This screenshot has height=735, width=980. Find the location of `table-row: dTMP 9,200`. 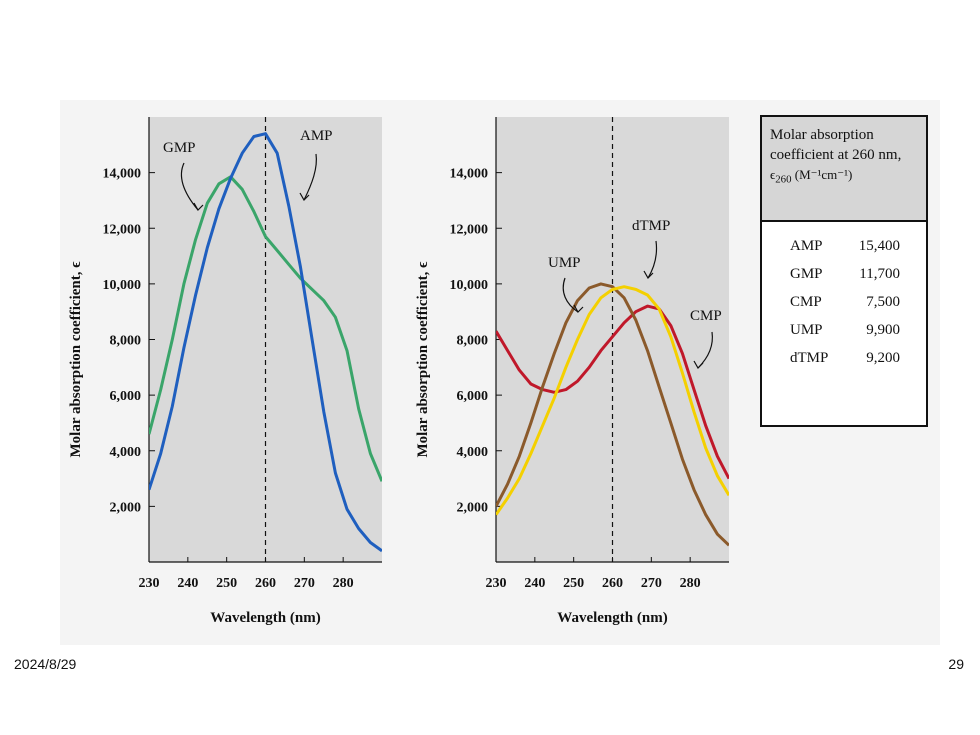

table-row: dTMP 9,200 is located at coordinates (858, 364).